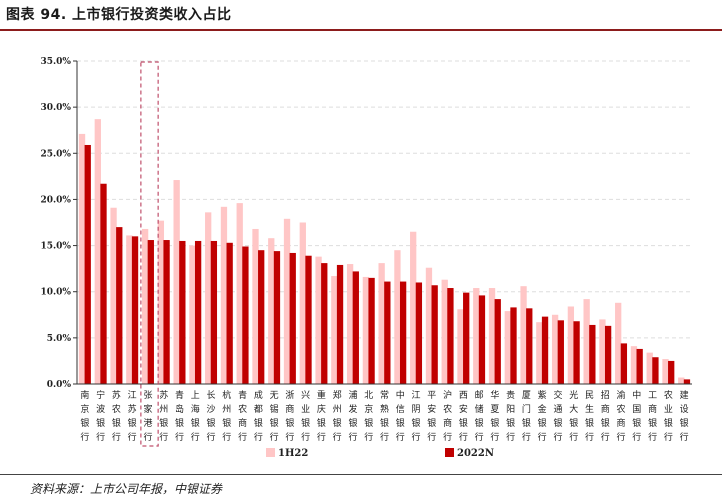  What do you see at coordinates (352, 395) in the screenshot?
I see `category-label-char: 浦` at bounding box center [352, 395].